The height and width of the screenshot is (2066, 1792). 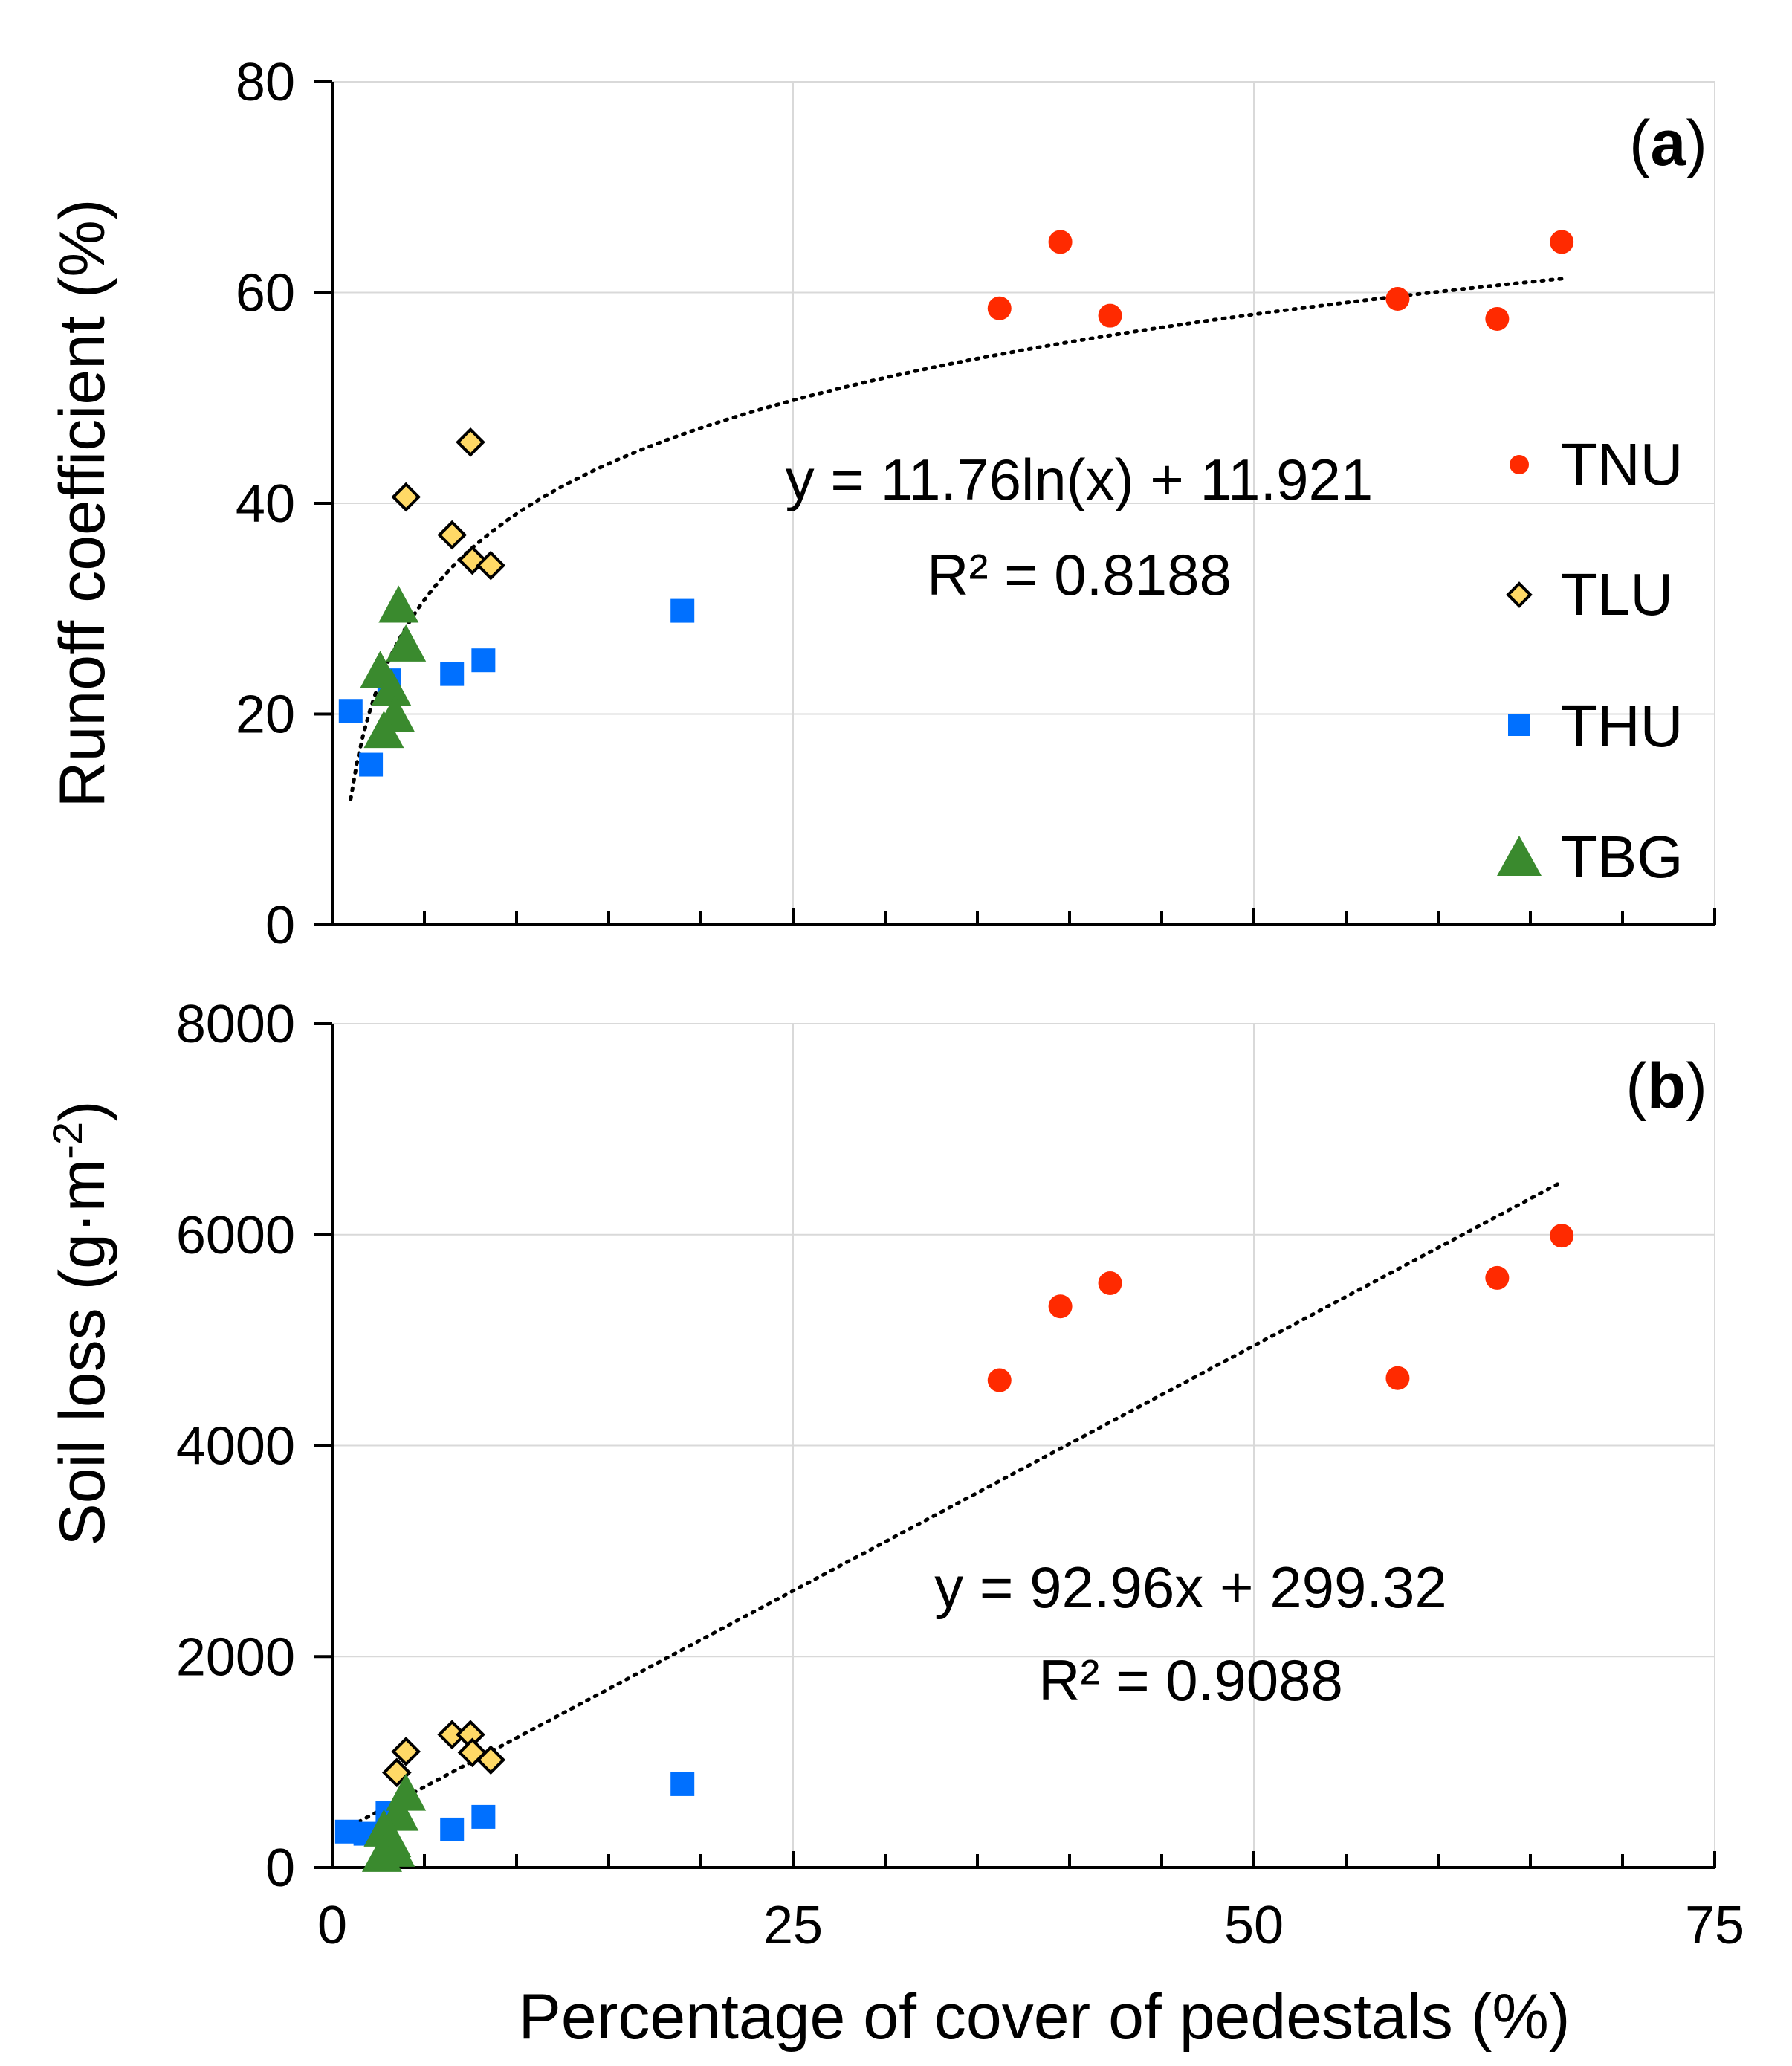 What do you see at coordinates (83, 1352) in the screenshot?
I see `y-axis-title-main: Soil loss (g·m` at bounding box center [83, 1352].